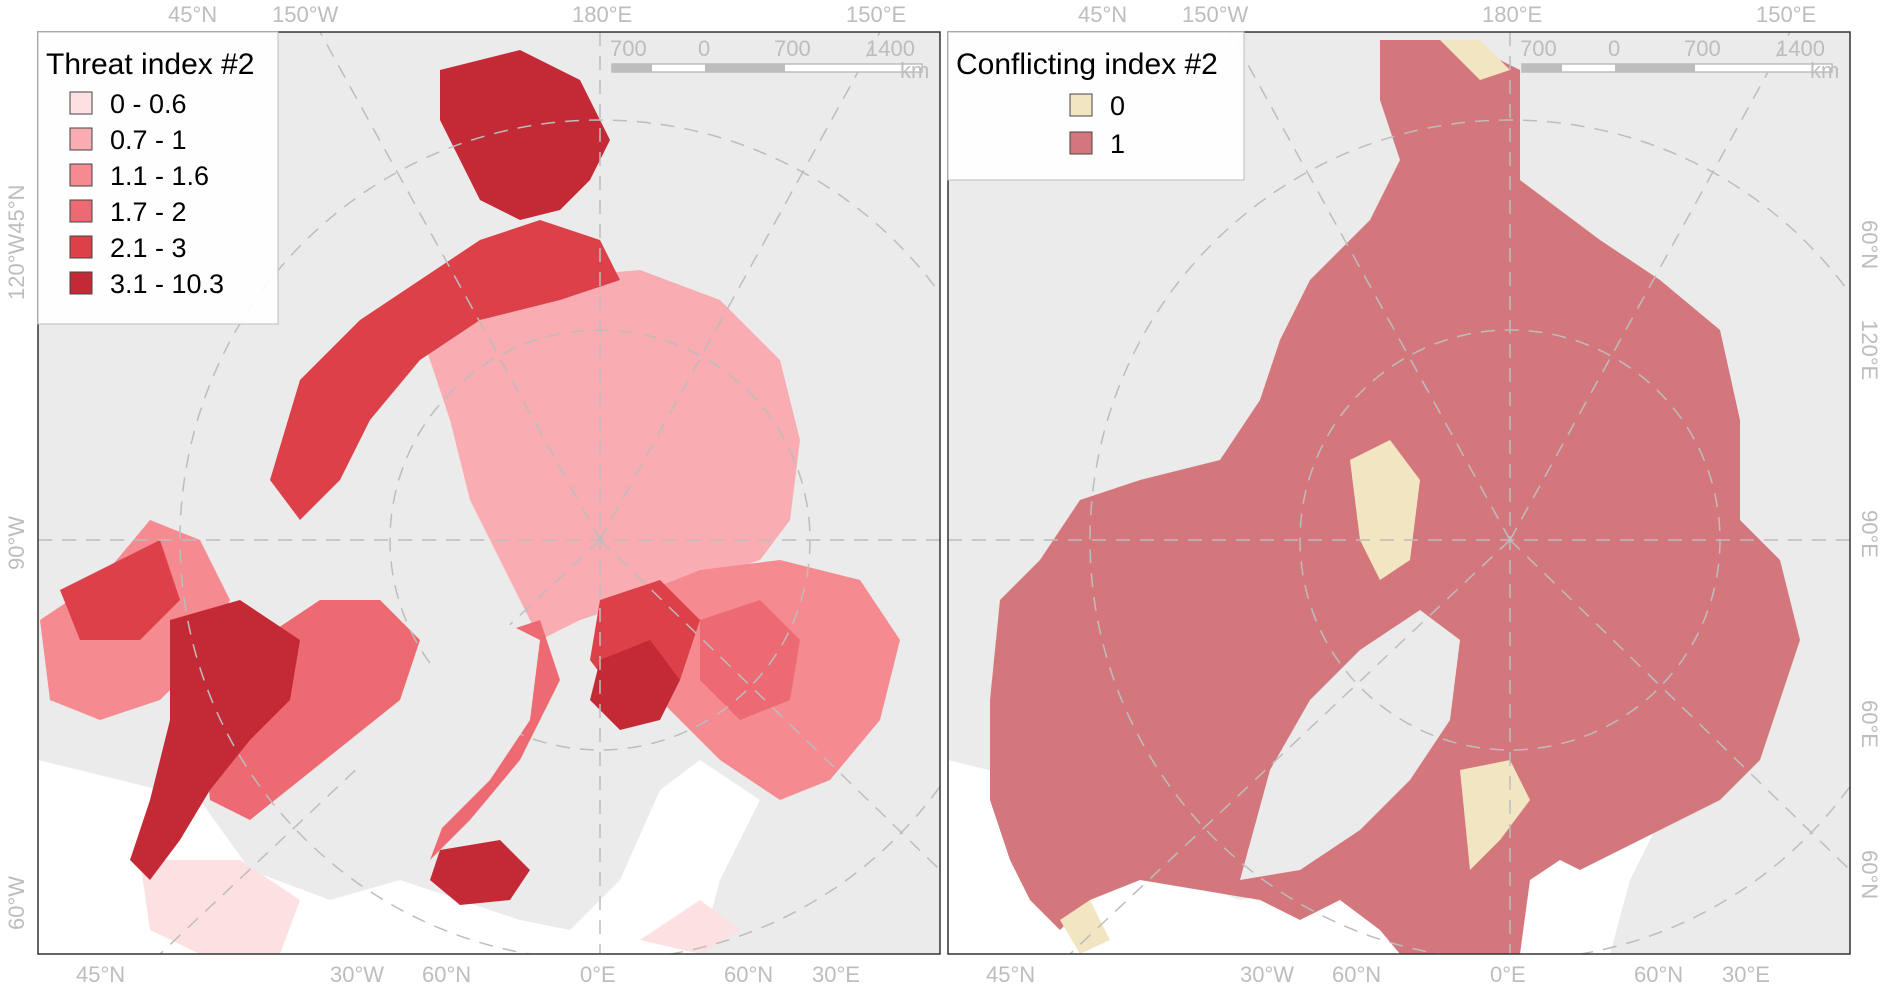  Describe the element at coordinates (435, 745) in the screenshot. I see `greenland-interior` at that location.